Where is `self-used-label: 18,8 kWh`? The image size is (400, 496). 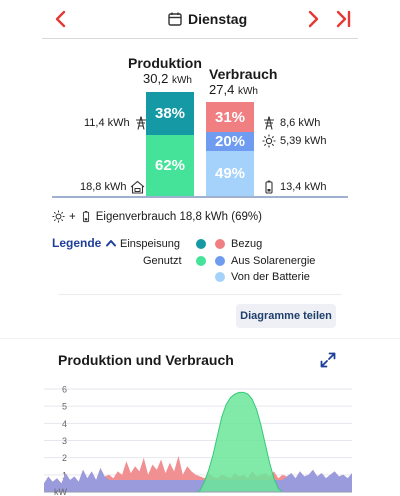
self-used-label: 18,8 kWh is located at coordinates (112, 187).